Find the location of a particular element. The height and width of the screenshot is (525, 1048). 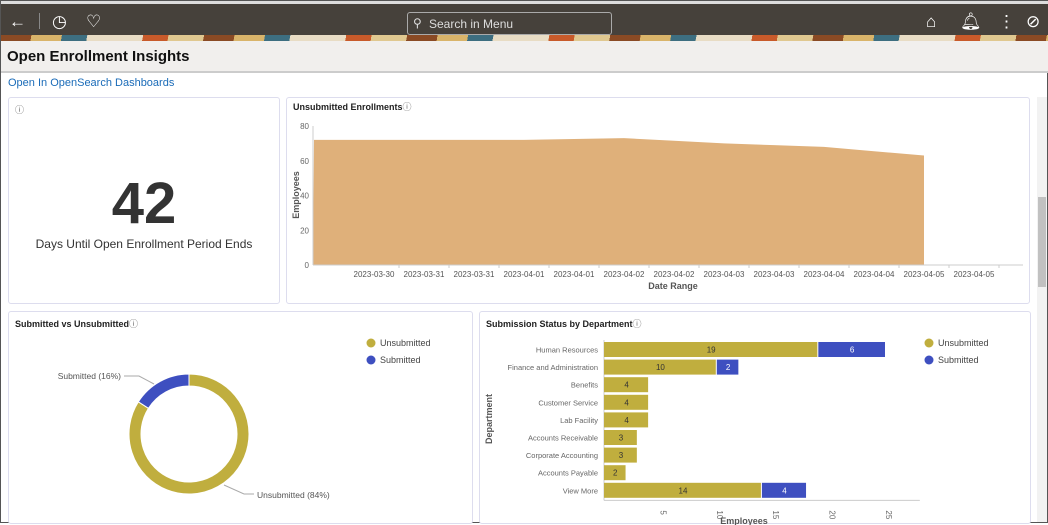

title-bar: Open Enrollment Insights is located at coordinates (524, 57).